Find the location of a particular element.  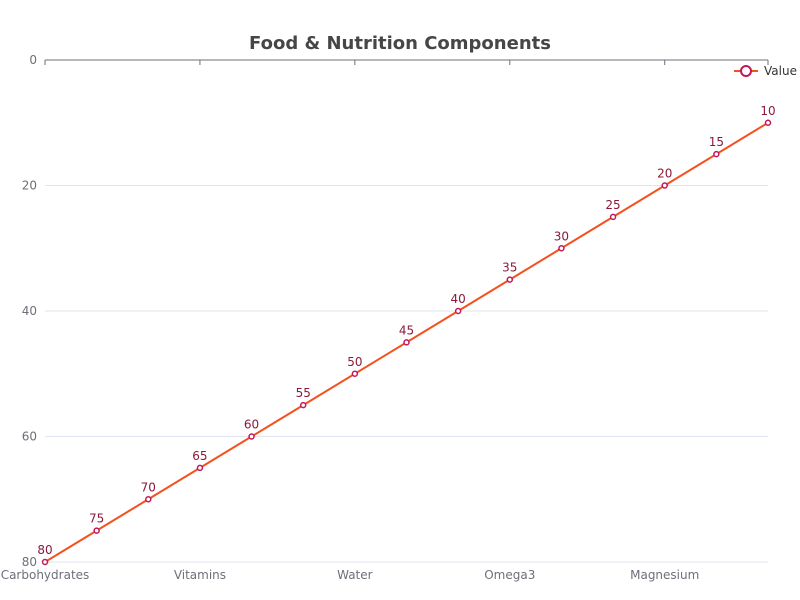

legend-marker-icon is located at coordinates (746, 71).